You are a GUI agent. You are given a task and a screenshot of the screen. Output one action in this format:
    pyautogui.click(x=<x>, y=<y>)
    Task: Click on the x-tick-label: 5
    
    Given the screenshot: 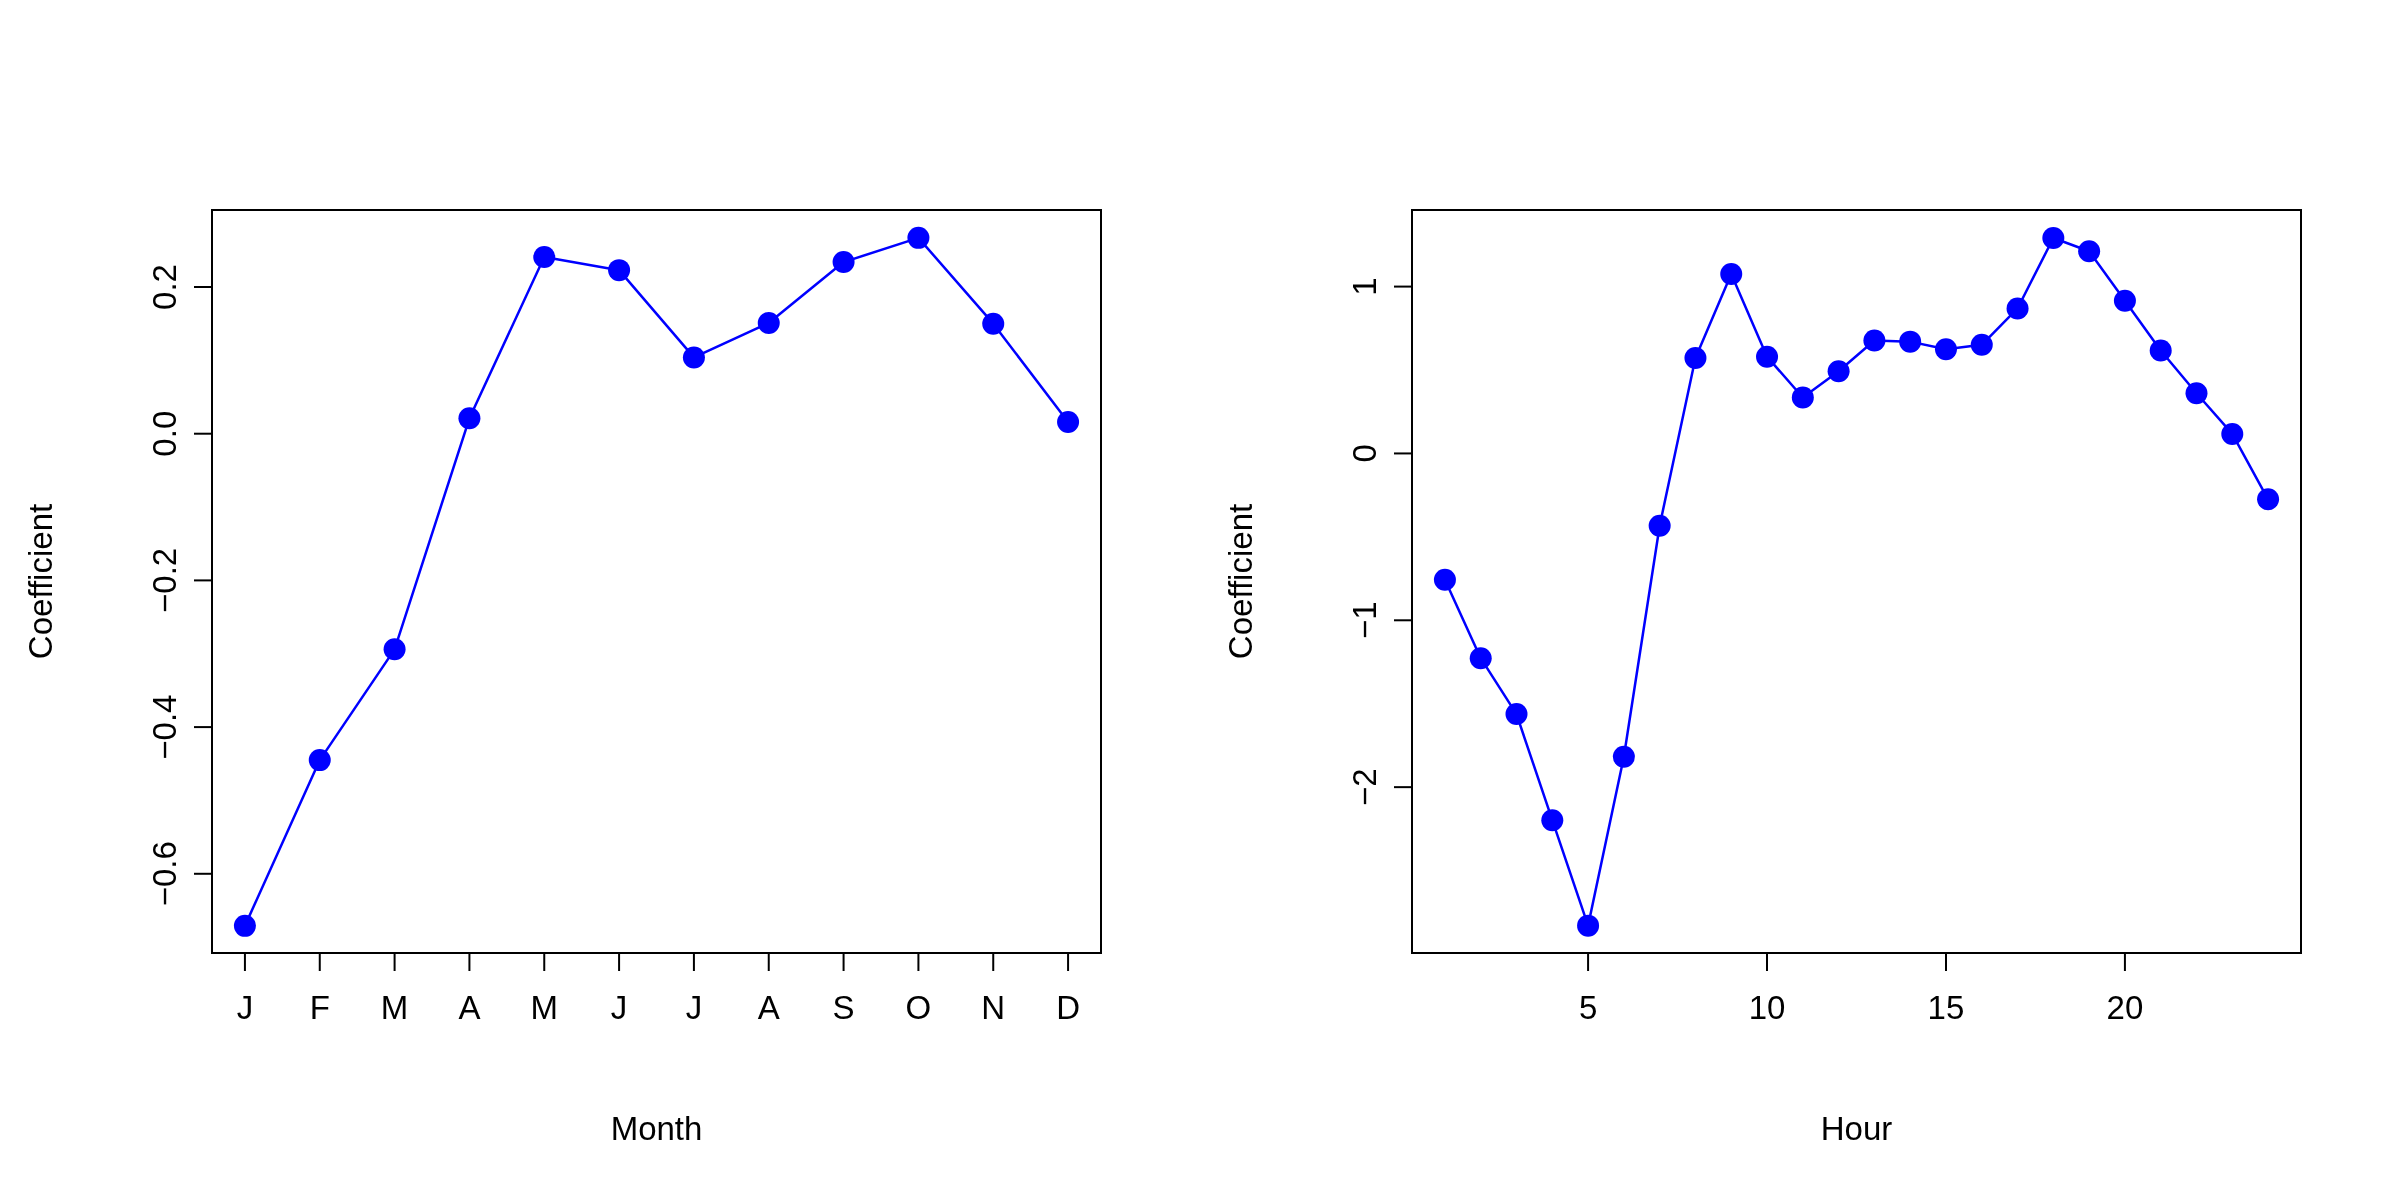 What is the action you would take?
    pyautogui.click(x=1588, y=1007)
    